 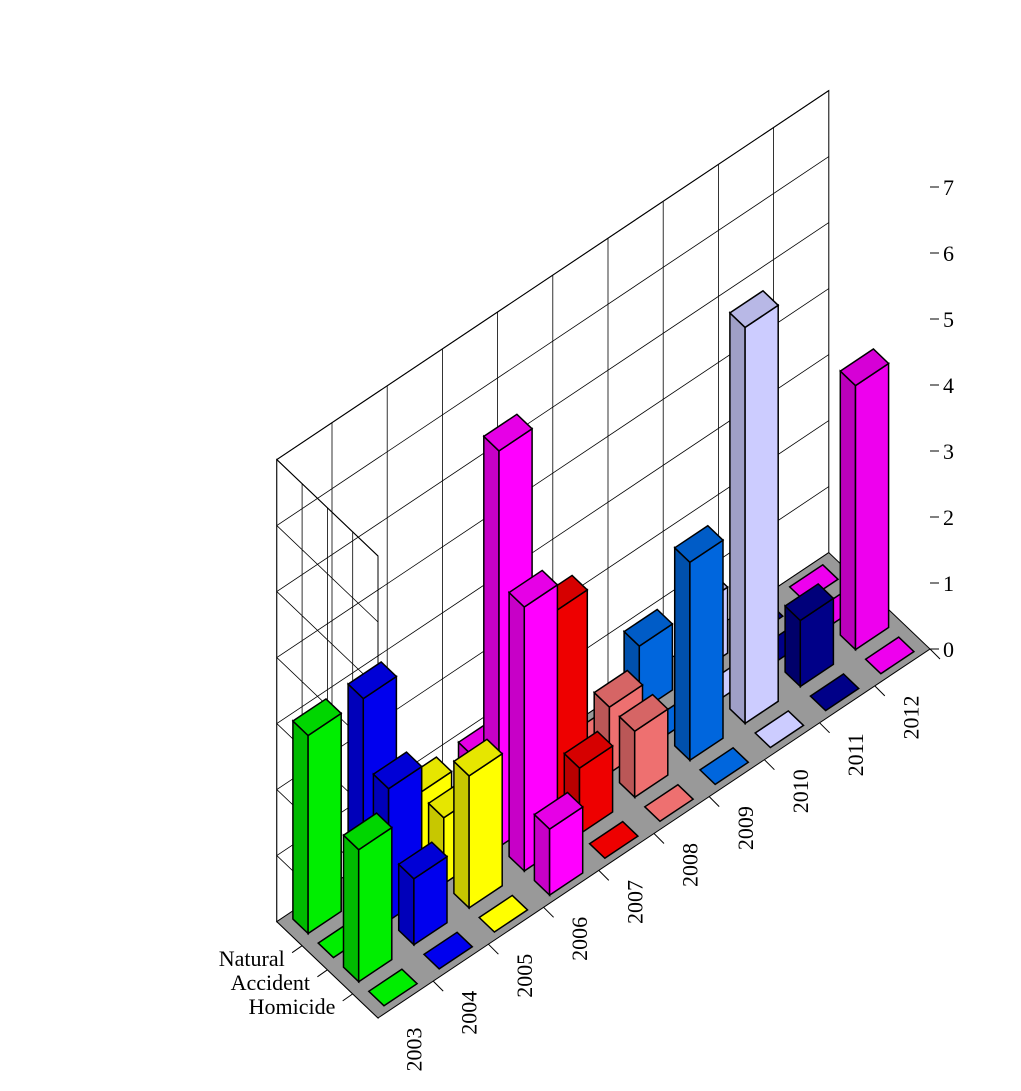 I want to click on x-tick-label: 2006, so click(x=579, y=939).